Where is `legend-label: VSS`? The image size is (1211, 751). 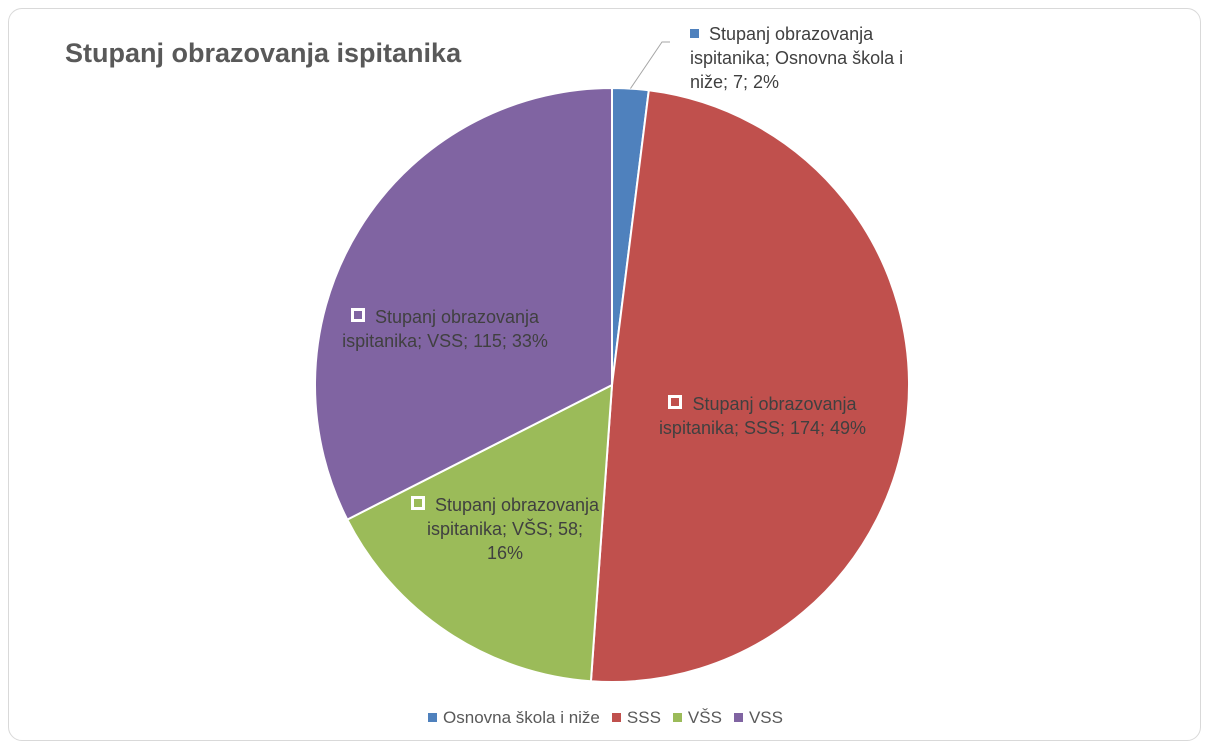 legend-label: VSS is located at coordinates (765, 717).